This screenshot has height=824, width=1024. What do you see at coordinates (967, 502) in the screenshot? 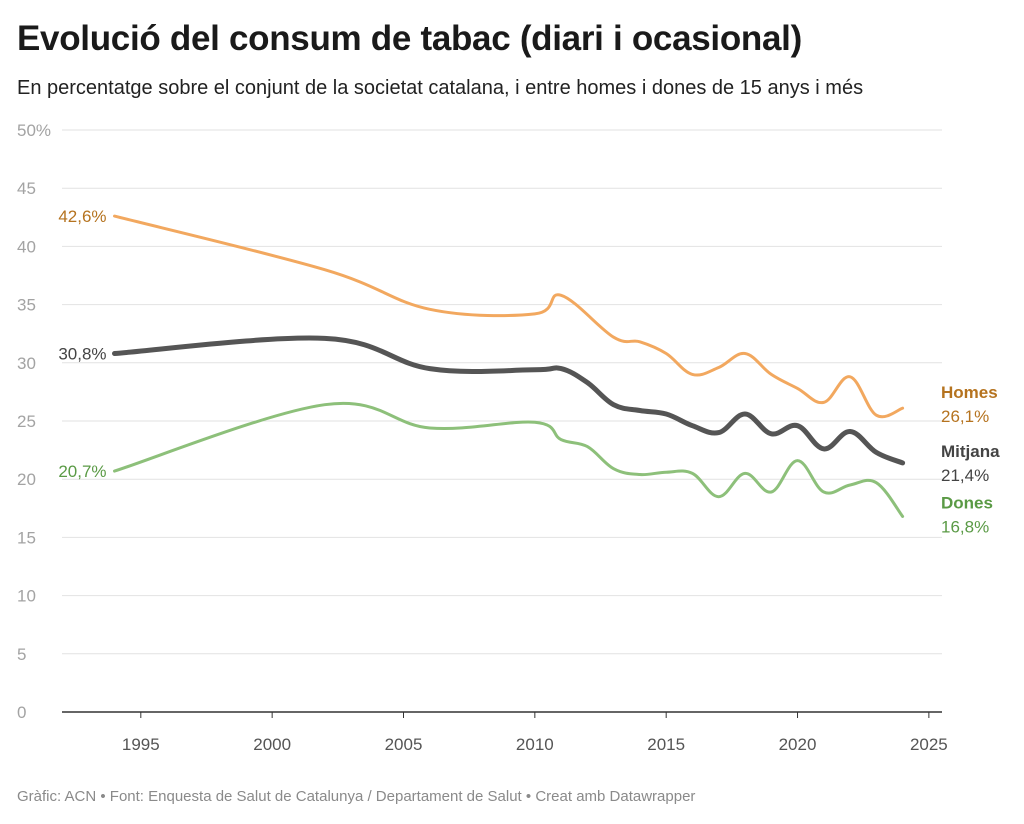
I see `end-name-dones: Dones` at bounding box center [967, 502].